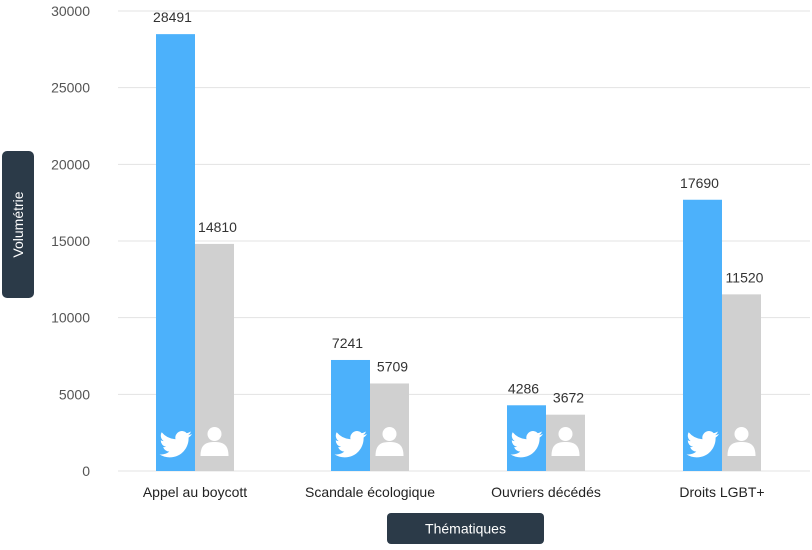 The width and height of the screenshot is (812, 550). Describe the element at coordinates (70, 11) in the screenshot. I see `y-tick-label: 30000` at that location.